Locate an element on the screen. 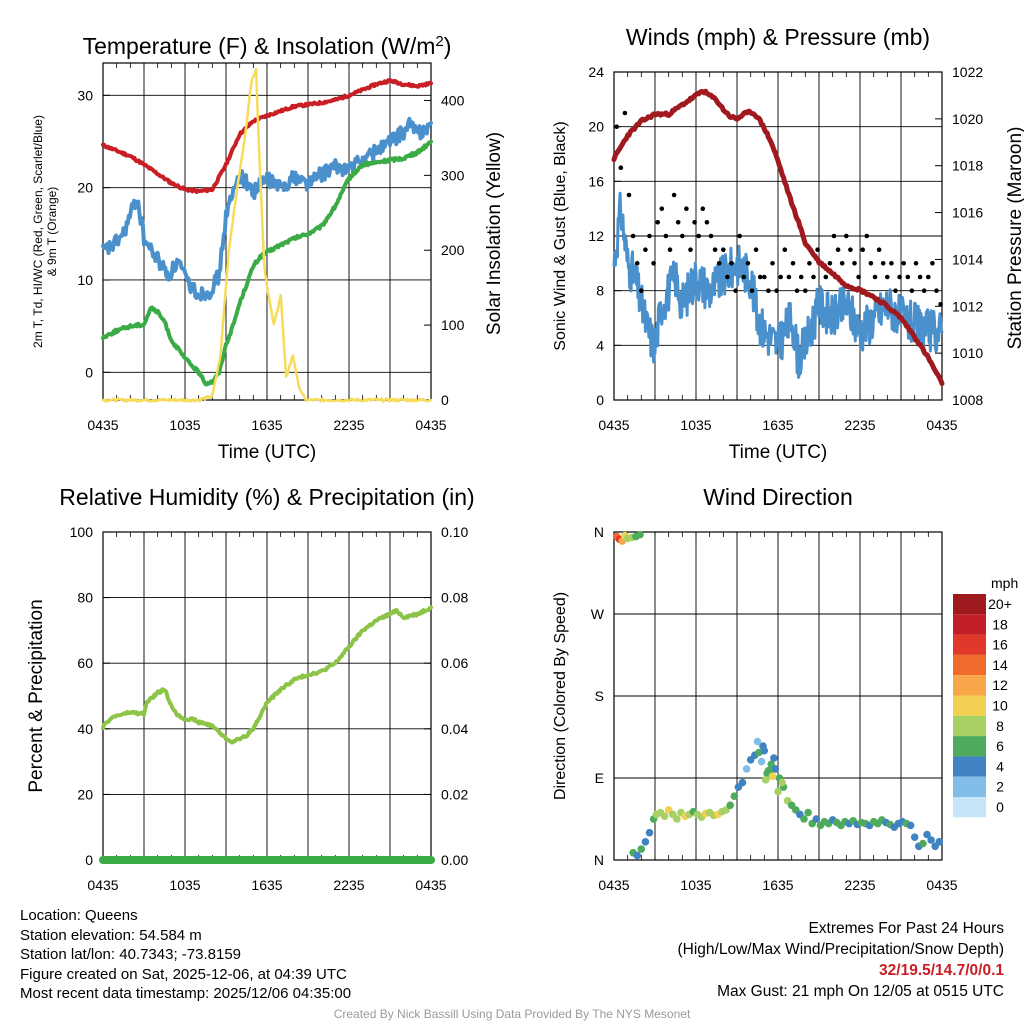 Image resolution: width=1024 pixels, height=1024 pixels. rh-y-tick-label: 20 is located at coordinates (85, 794).